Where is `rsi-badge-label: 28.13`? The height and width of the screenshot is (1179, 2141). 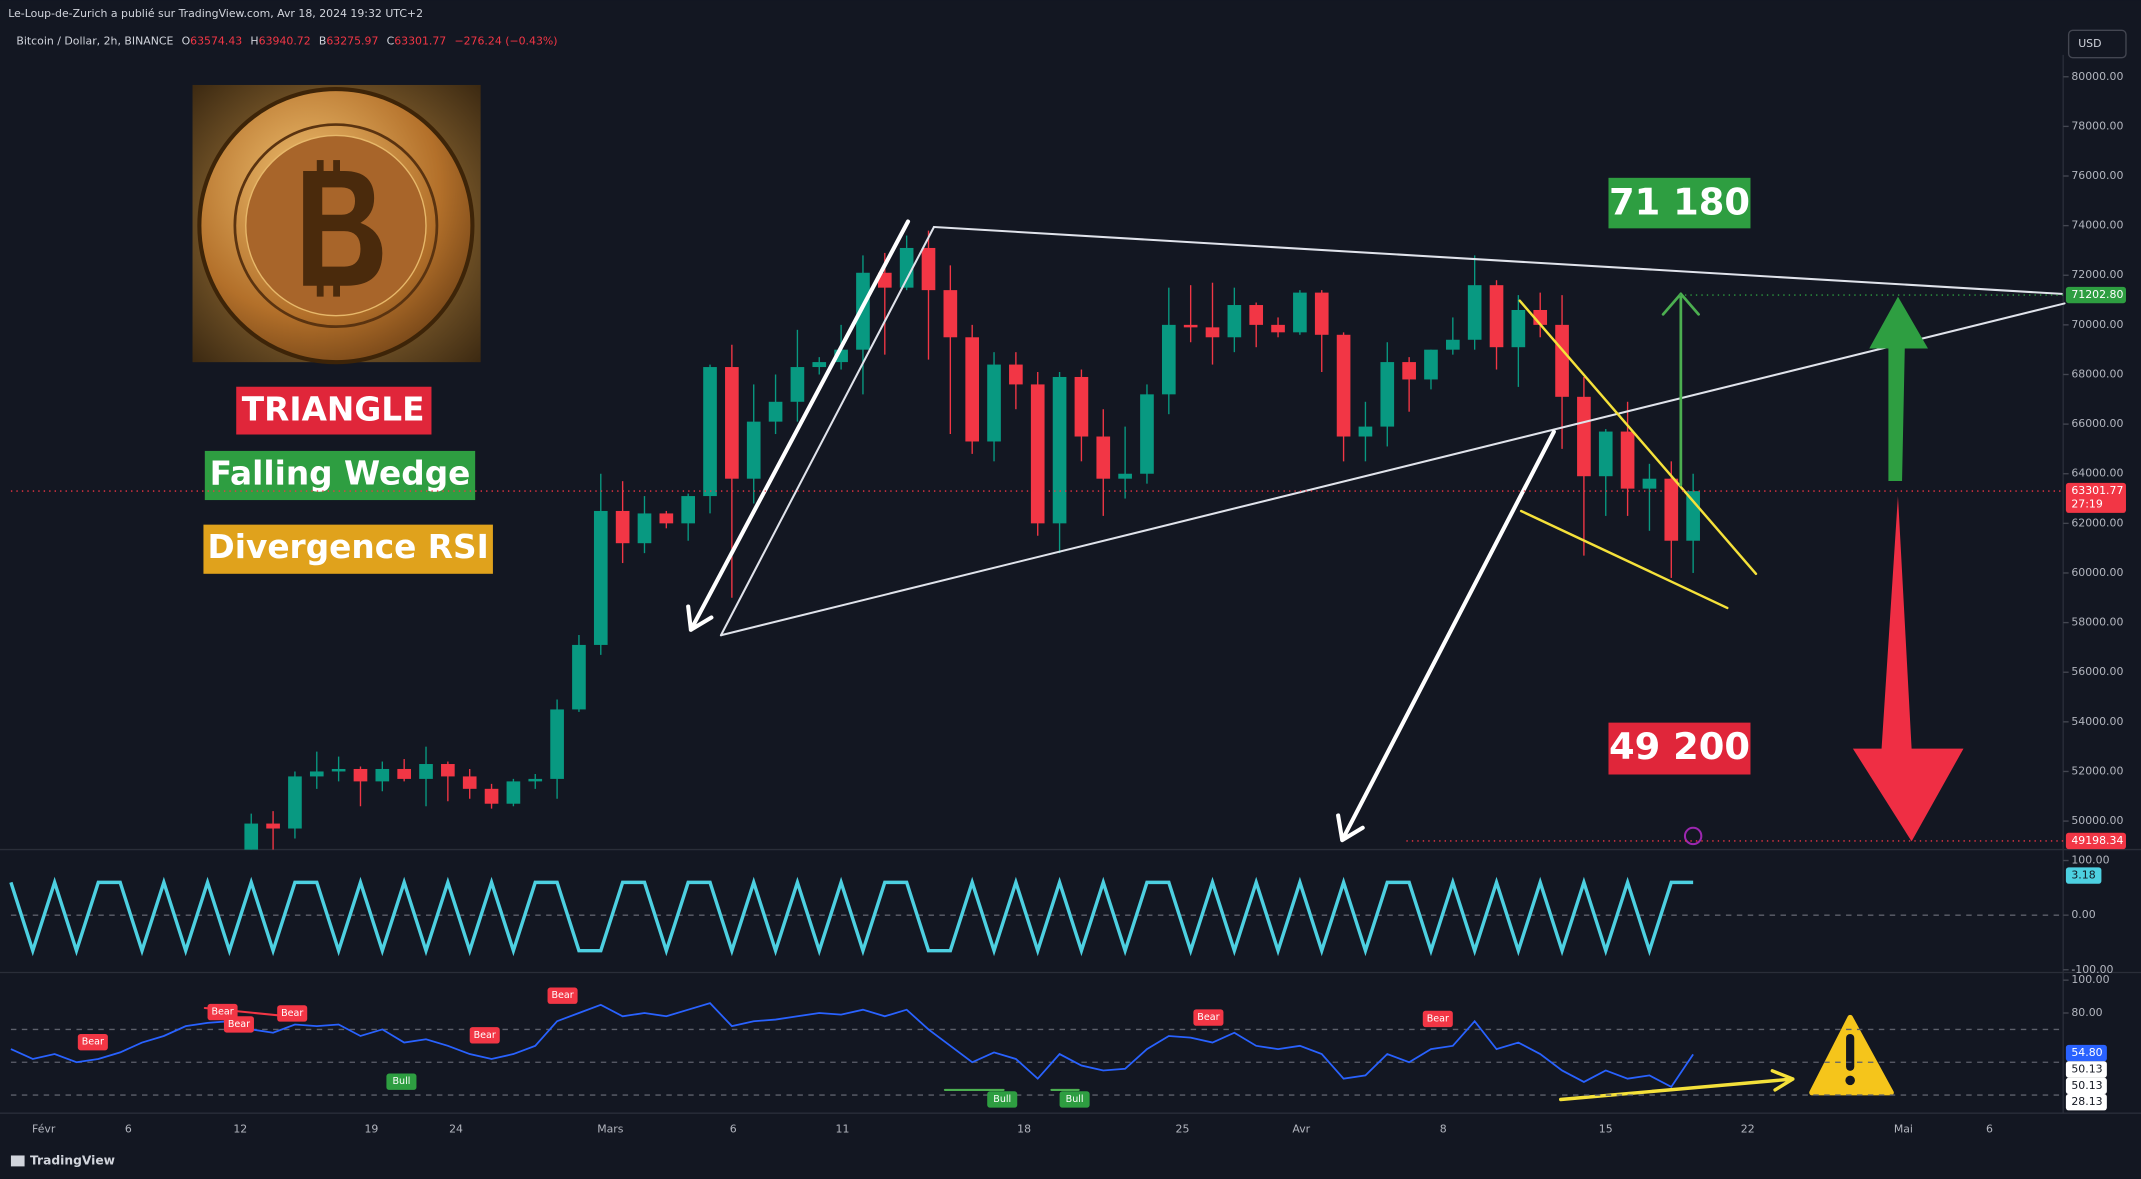 rsi-badge-label: 28.13 is located at coordinates (2086, 1101).